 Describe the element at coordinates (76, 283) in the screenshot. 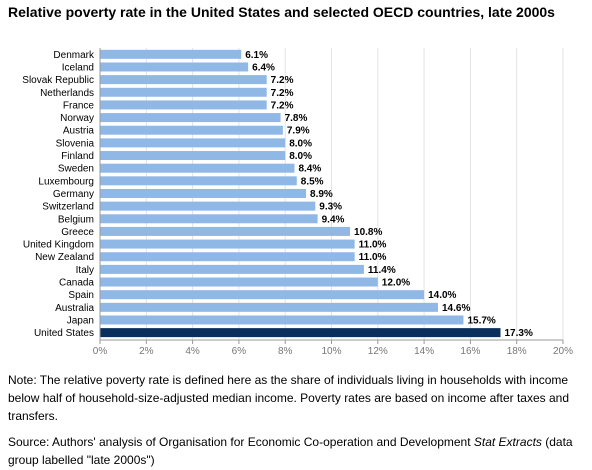

I see `category-label: Canada` at that location.